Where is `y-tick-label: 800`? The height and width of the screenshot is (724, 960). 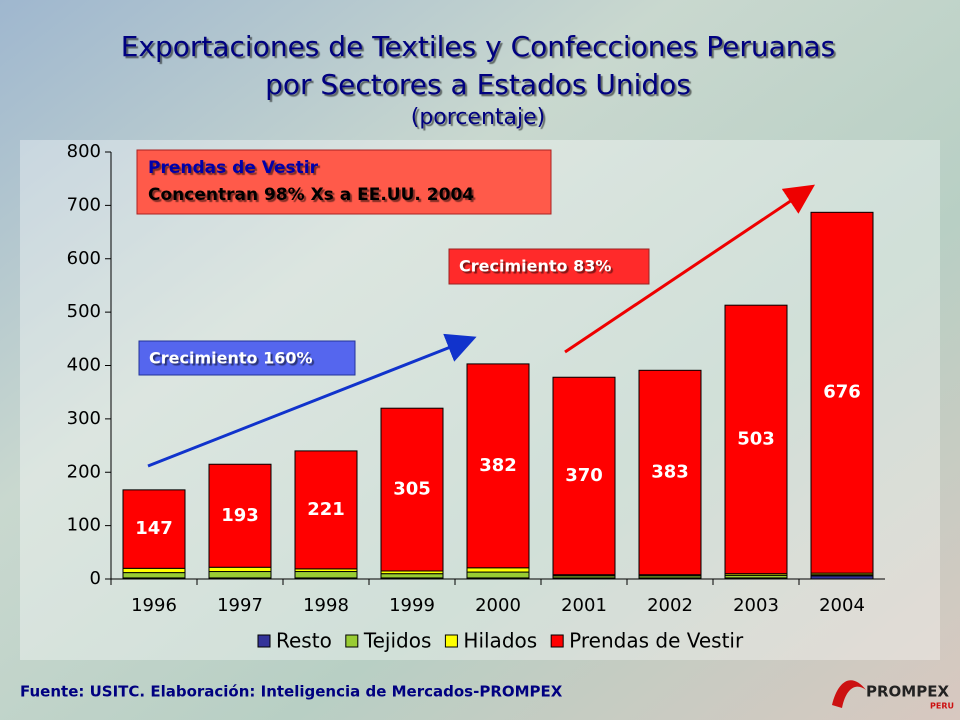
y-tick-label: 800 is located at coordinates (84, 151).